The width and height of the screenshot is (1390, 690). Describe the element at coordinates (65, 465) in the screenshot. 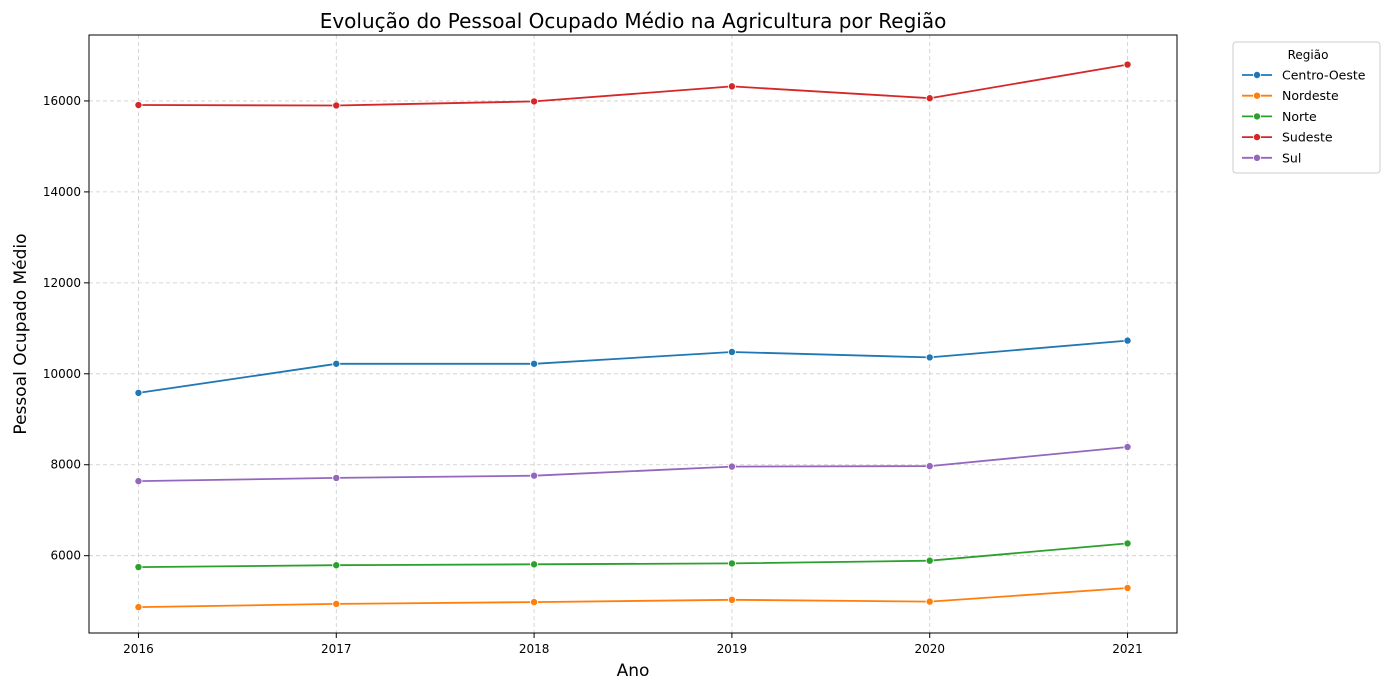

I see `y-tick-label: 8000` at that location.